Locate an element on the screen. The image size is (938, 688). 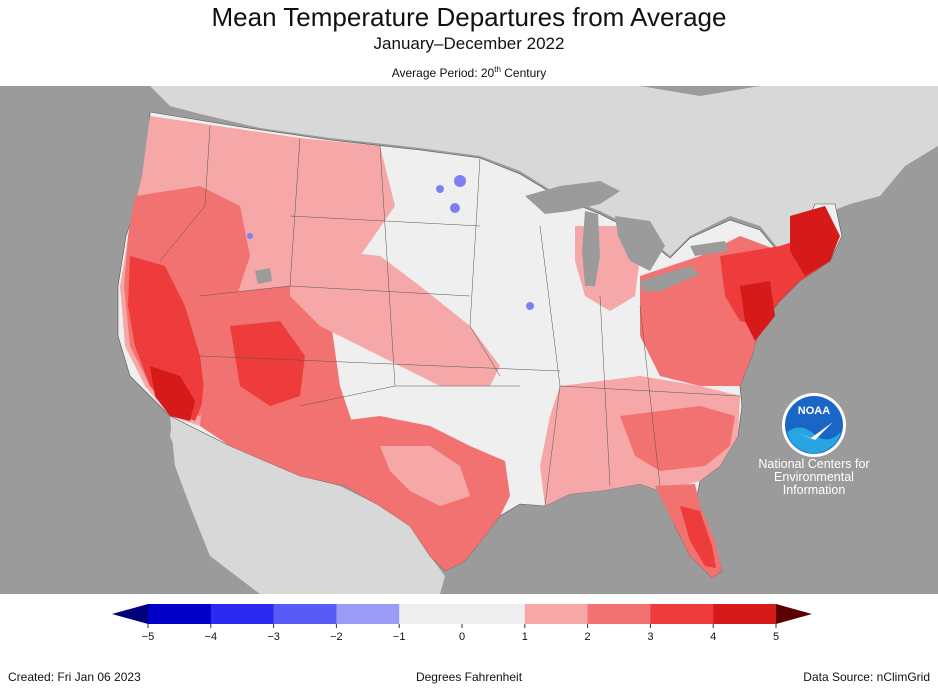
anomaly-southwest-strong is located at coordinates (267, 363).